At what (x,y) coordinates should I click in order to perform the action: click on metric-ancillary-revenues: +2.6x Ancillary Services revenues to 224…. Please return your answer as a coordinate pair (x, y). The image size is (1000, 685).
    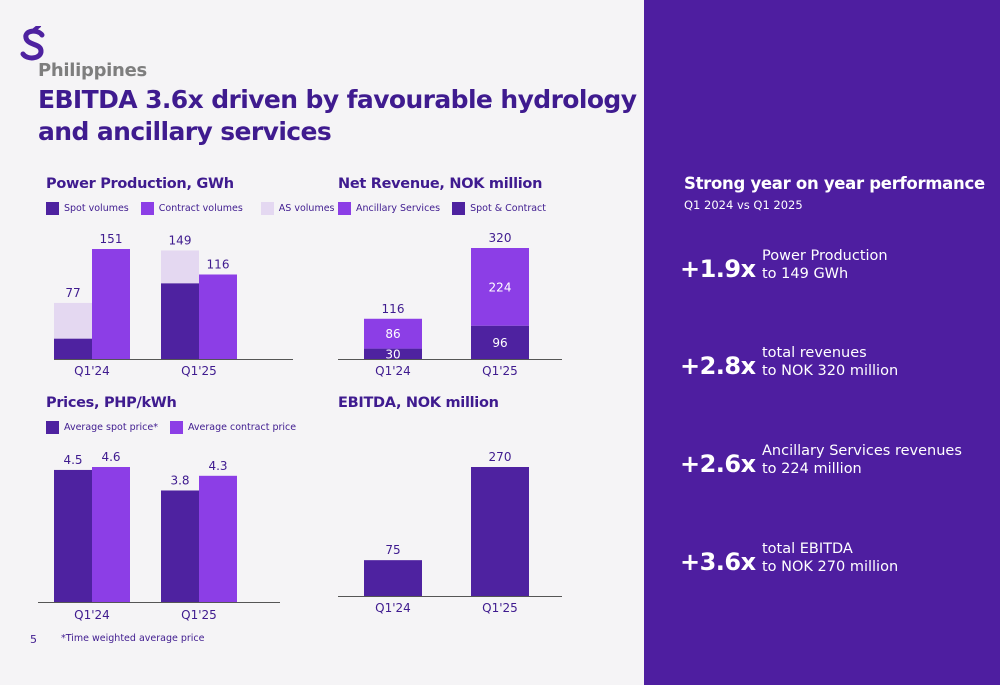
    Looking at the image, I should click on (830, 465).